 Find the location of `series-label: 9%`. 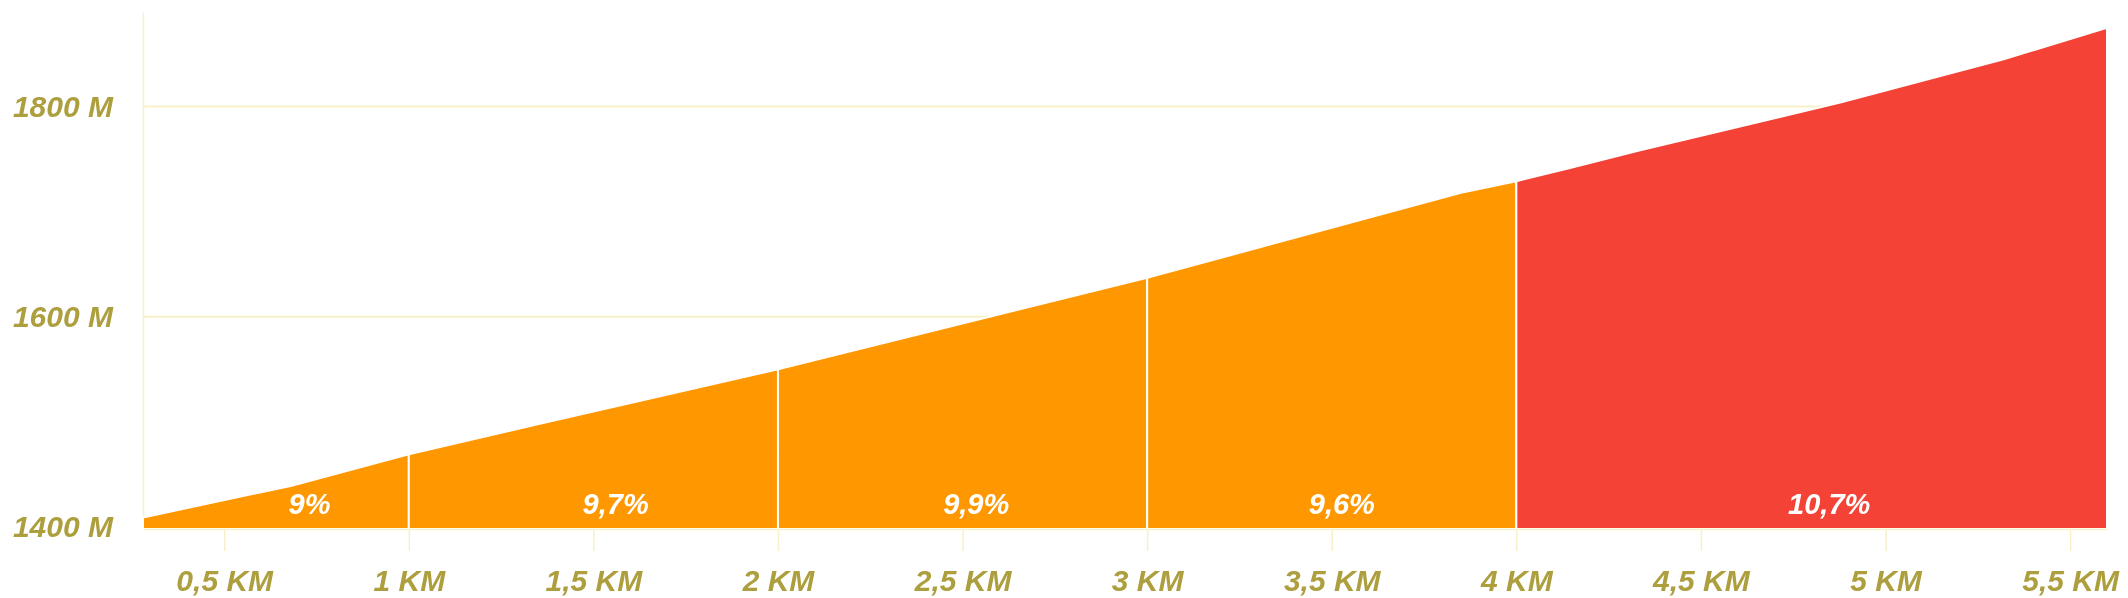

series-label: 9% is located at coordinates (309, 504).